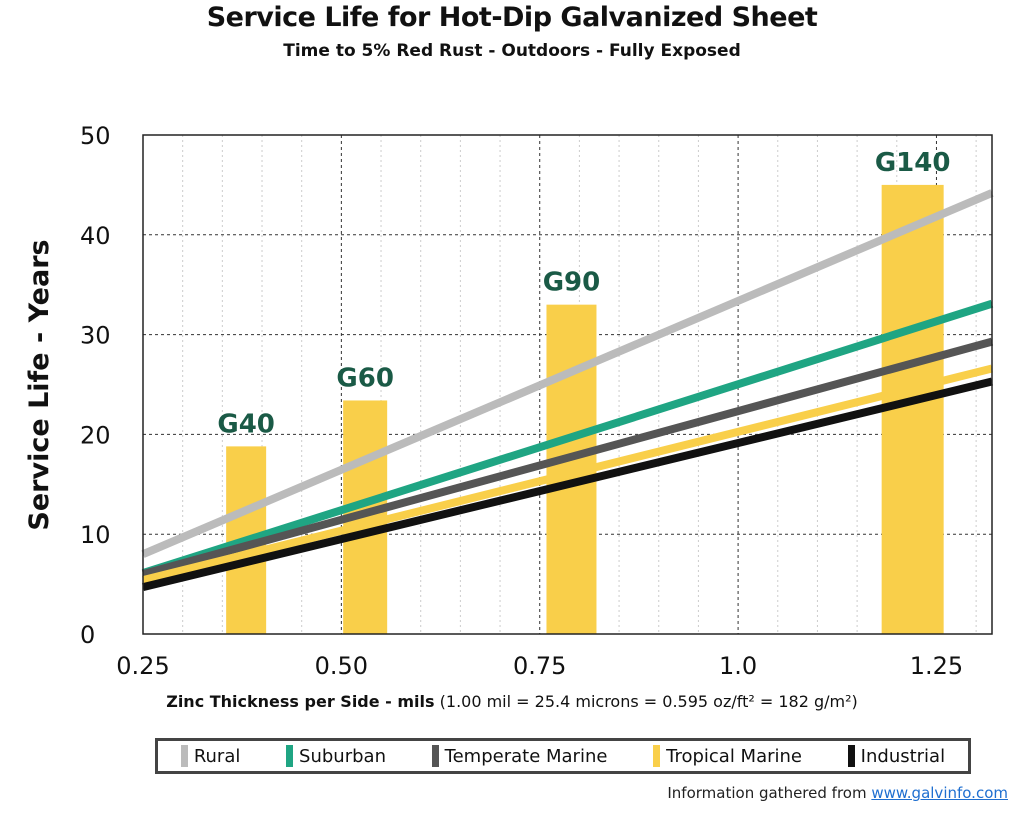 Image resolution: width=1024 pixels, height=813 pixels. Describe the element at coordinates (738, 666) in the screenshot. I see `x-tick-label: 1.0` at that location.